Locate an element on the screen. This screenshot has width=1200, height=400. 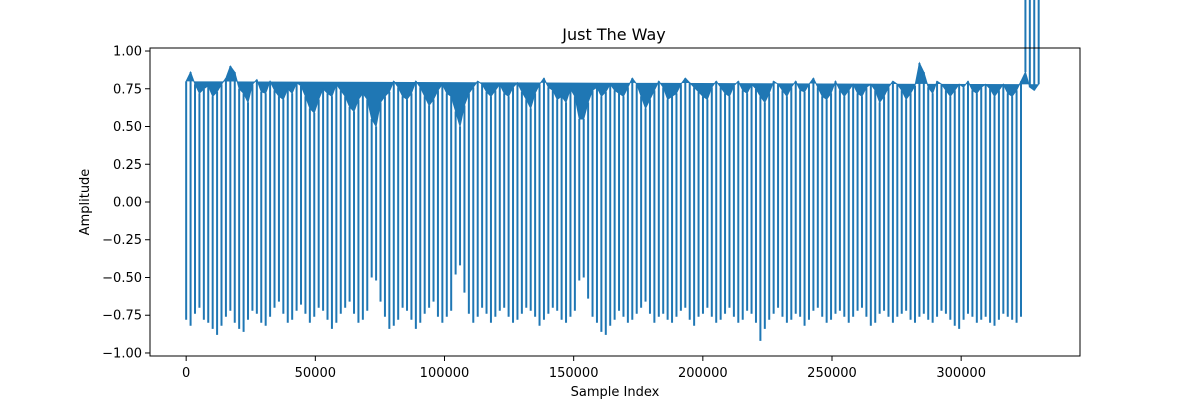
x-tick-label: 50000 is located at coordinates (315, 373).